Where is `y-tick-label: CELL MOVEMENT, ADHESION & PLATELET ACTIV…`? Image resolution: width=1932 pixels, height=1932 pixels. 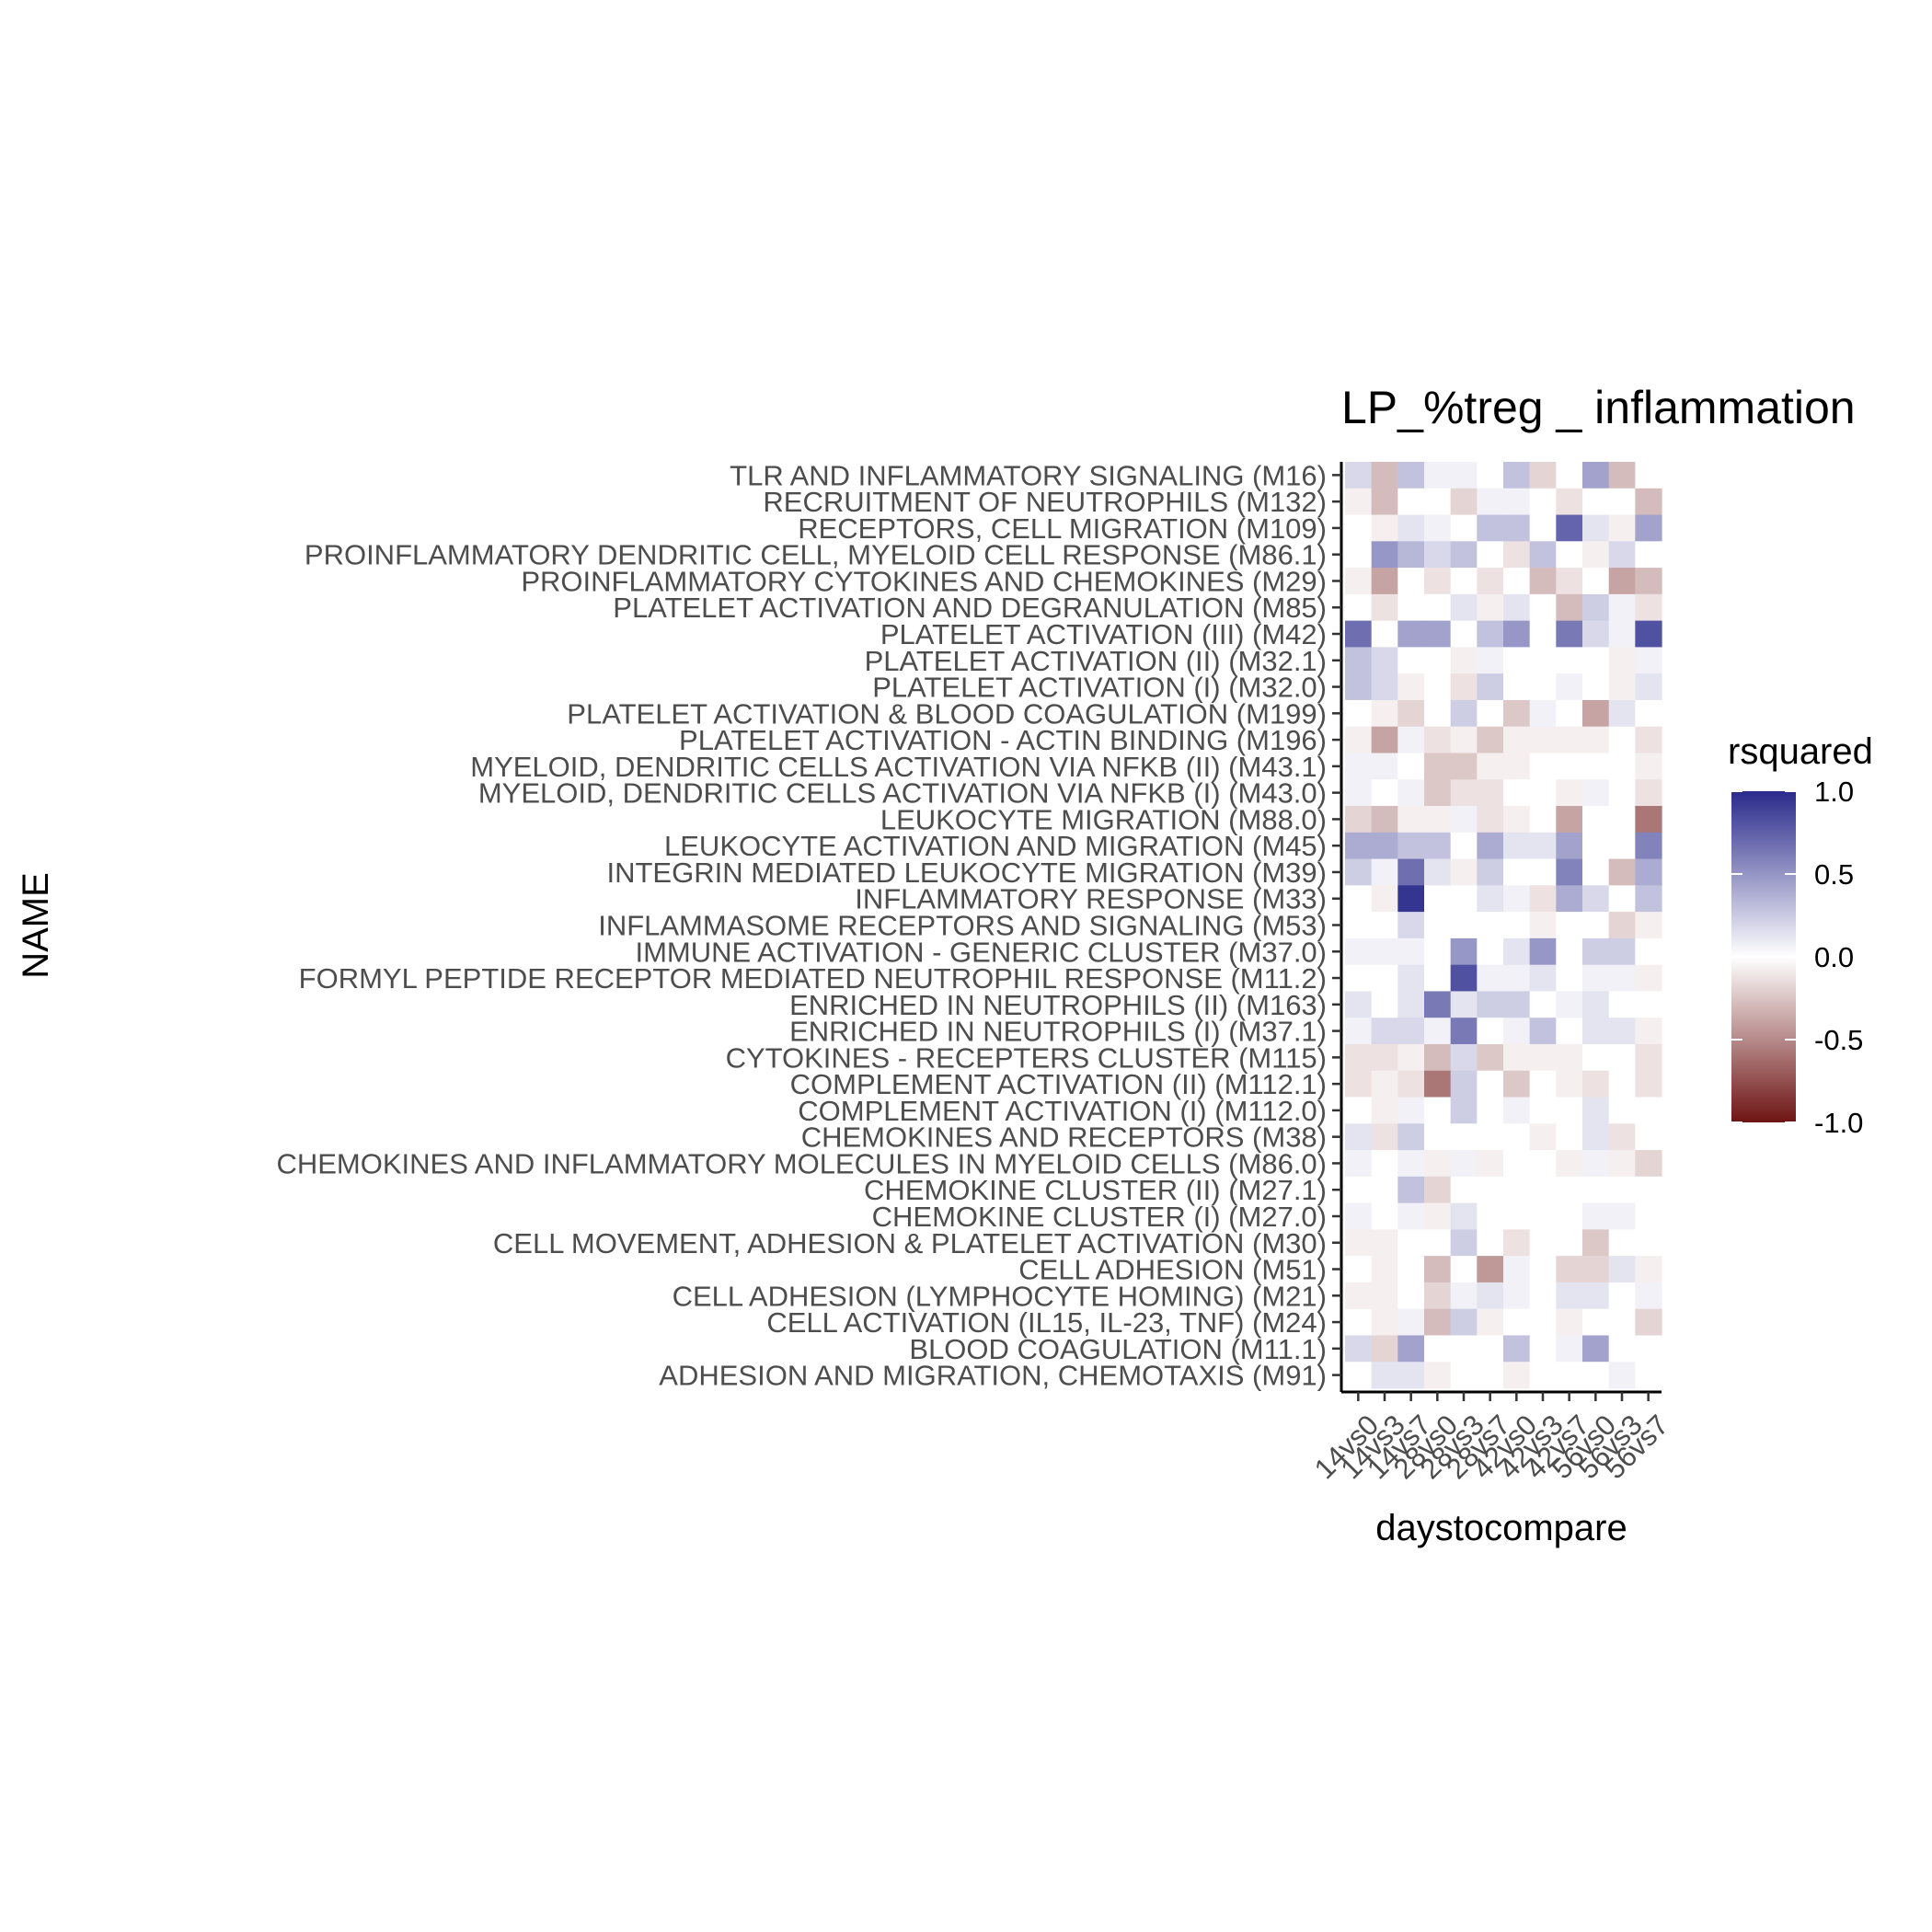 y-tick-label: CELL MOVEMENT, ADHESION & PLATELET ACTIV… is located at coordinates (910, 1243).